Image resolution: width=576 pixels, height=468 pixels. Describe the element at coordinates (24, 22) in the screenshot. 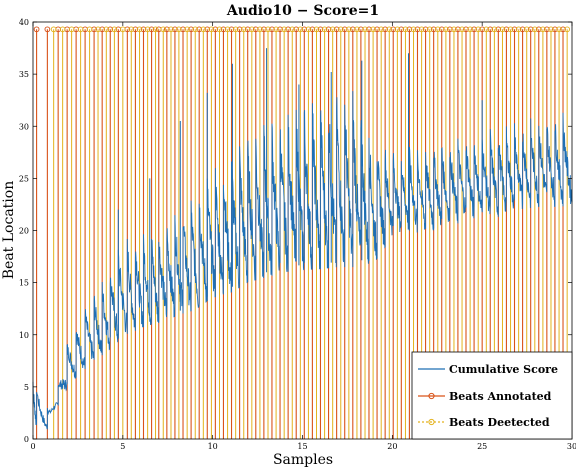

I see `y-tick-label-8: 40` at that location.